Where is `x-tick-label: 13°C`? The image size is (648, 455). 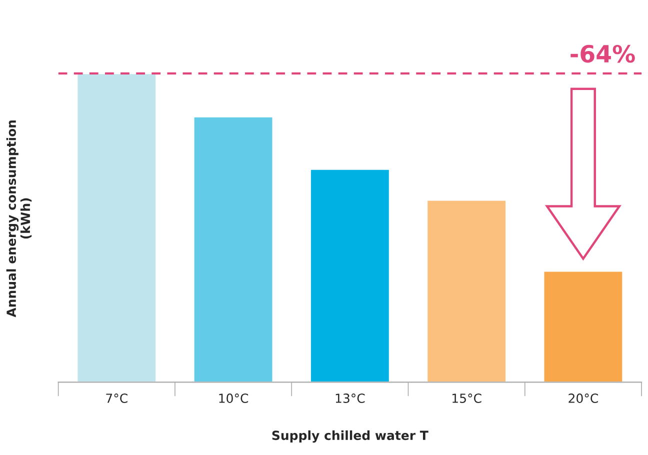 x-tick-label: 13°C is located at coordinates (350, 398).